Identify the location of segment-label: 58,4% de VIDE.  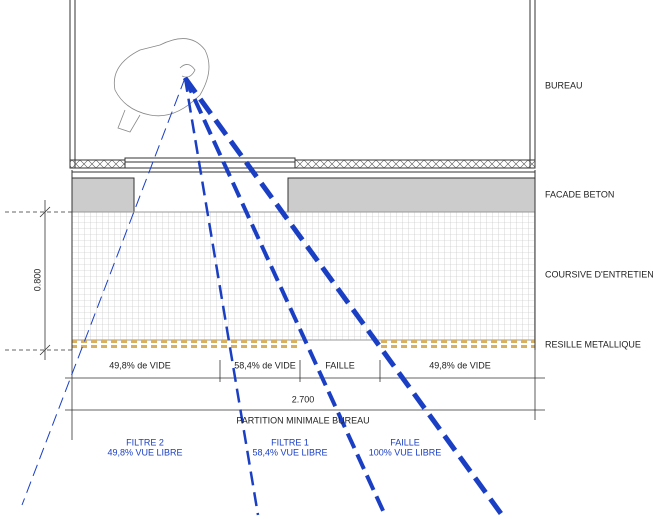
(265, 365).